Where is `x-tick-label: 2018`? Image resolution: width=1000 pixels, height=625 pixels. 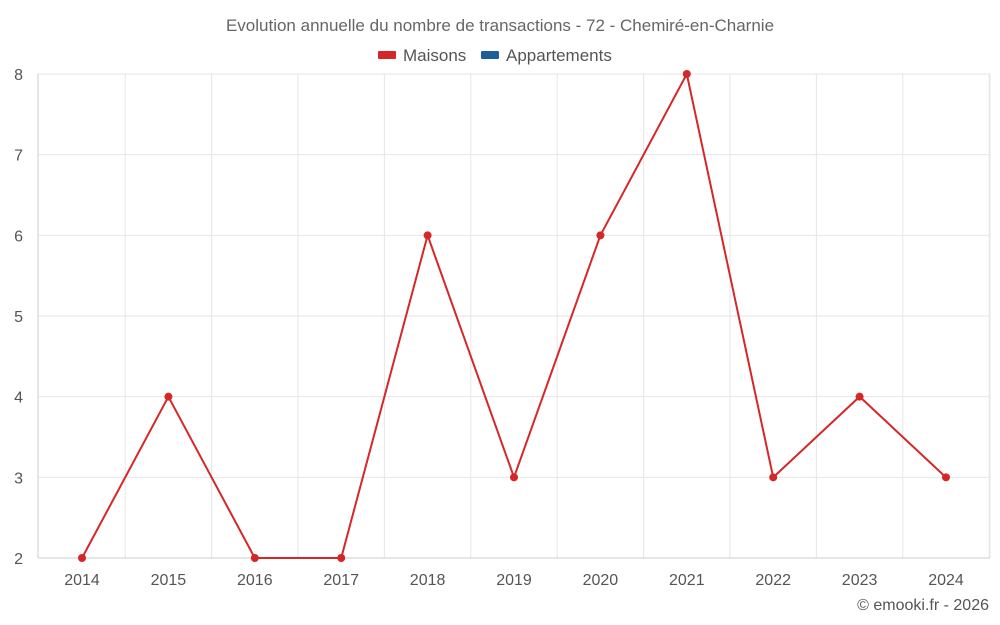 x-tick-label: 2018 is located at coordinates (428, 580).